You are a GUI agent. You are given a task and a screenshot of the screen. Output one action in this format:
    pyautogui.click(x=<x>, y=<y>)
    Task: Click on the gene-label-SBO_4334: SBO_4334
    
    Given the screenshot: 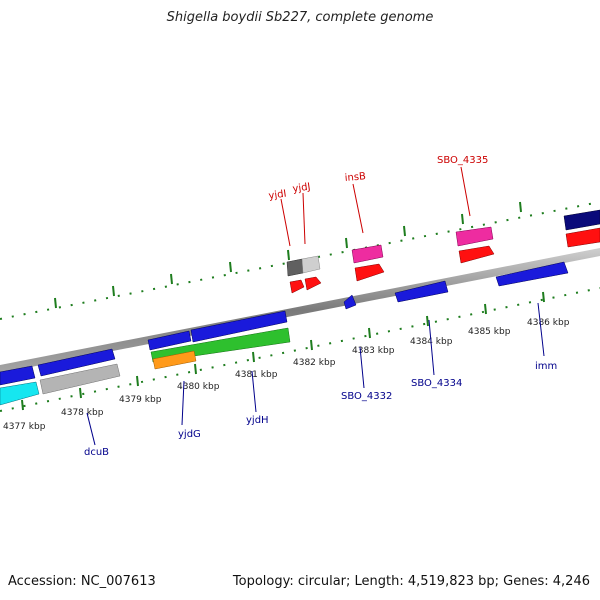 What is the action you would take?
    pyautogui.click(x=436, y=383)
    